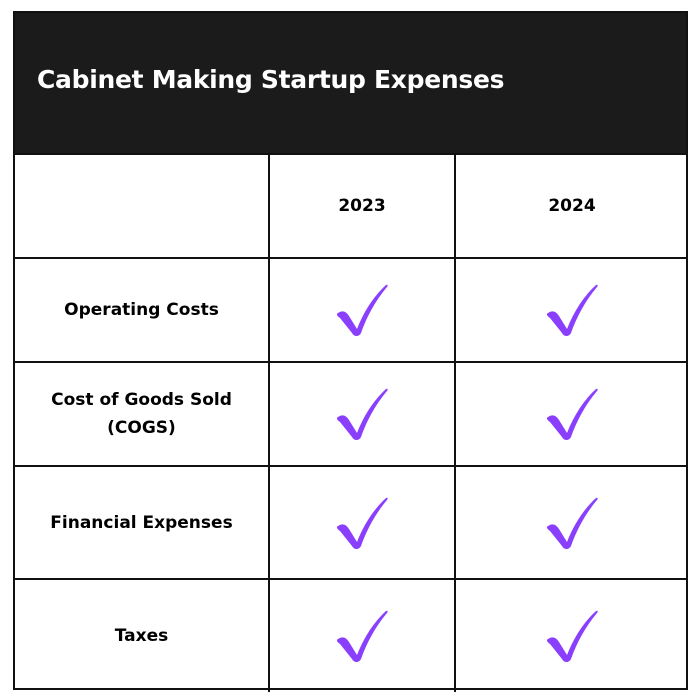 The height and width of the screenshot is (700, 700). Describe the element at coordinates (362, 206) in the screenshot. I see `column-header-2023: 2023` at that location.